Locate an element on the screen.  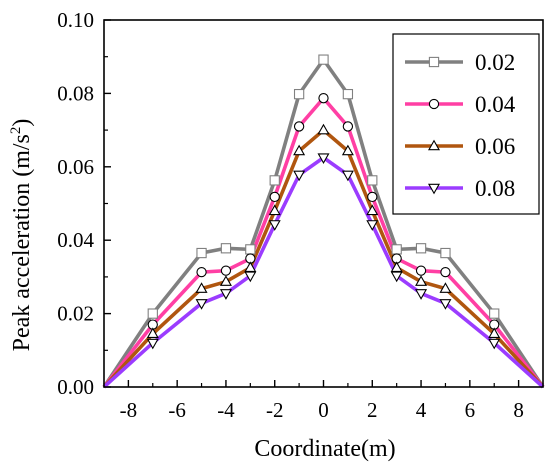
x-tick-label: 4 is located at coordinates (421, 410).